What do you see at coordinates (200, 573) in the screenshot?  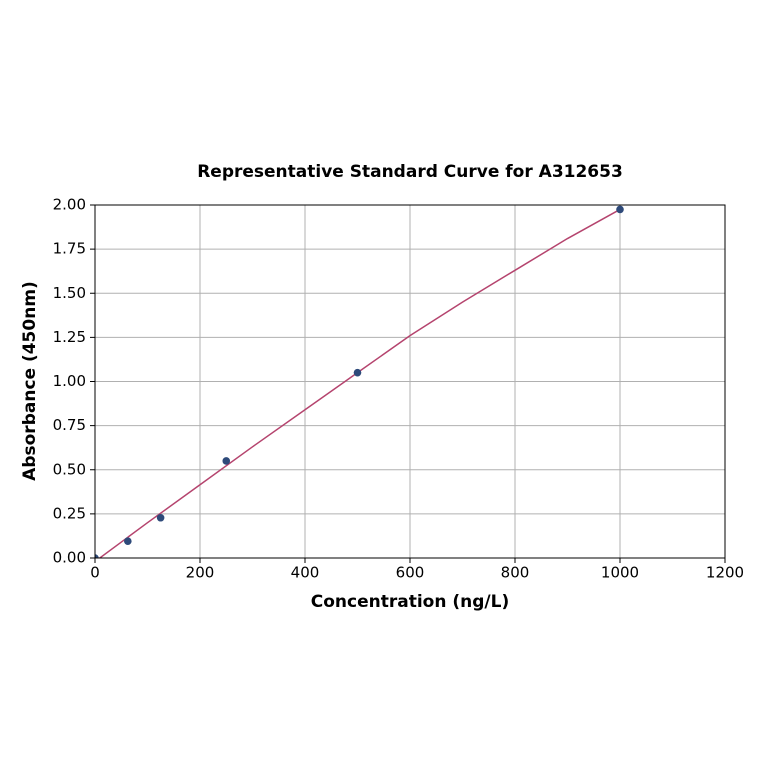 I see `x-tick-label: 200` at bounding box center [200, 573].